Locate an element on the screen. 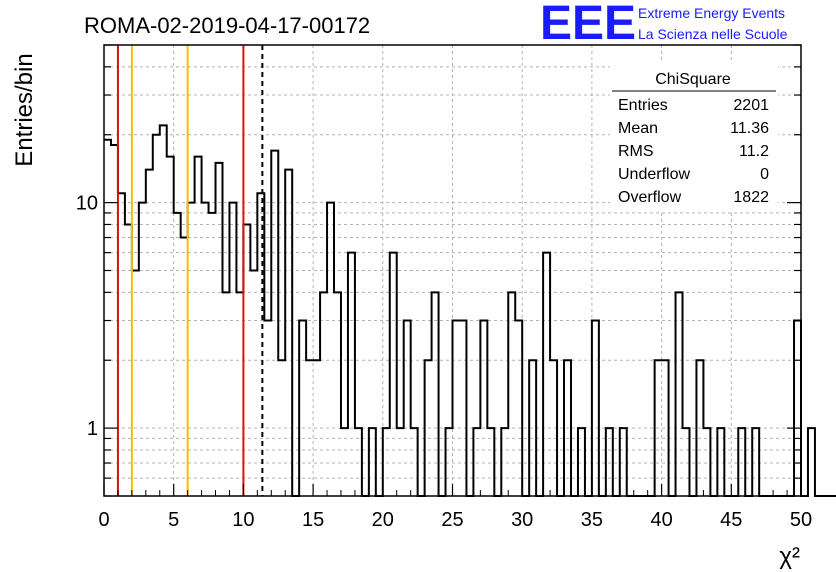 The width and height of the screenshot is (836, 572). x-tick-label: 0 is located at coordinates (103, 520).